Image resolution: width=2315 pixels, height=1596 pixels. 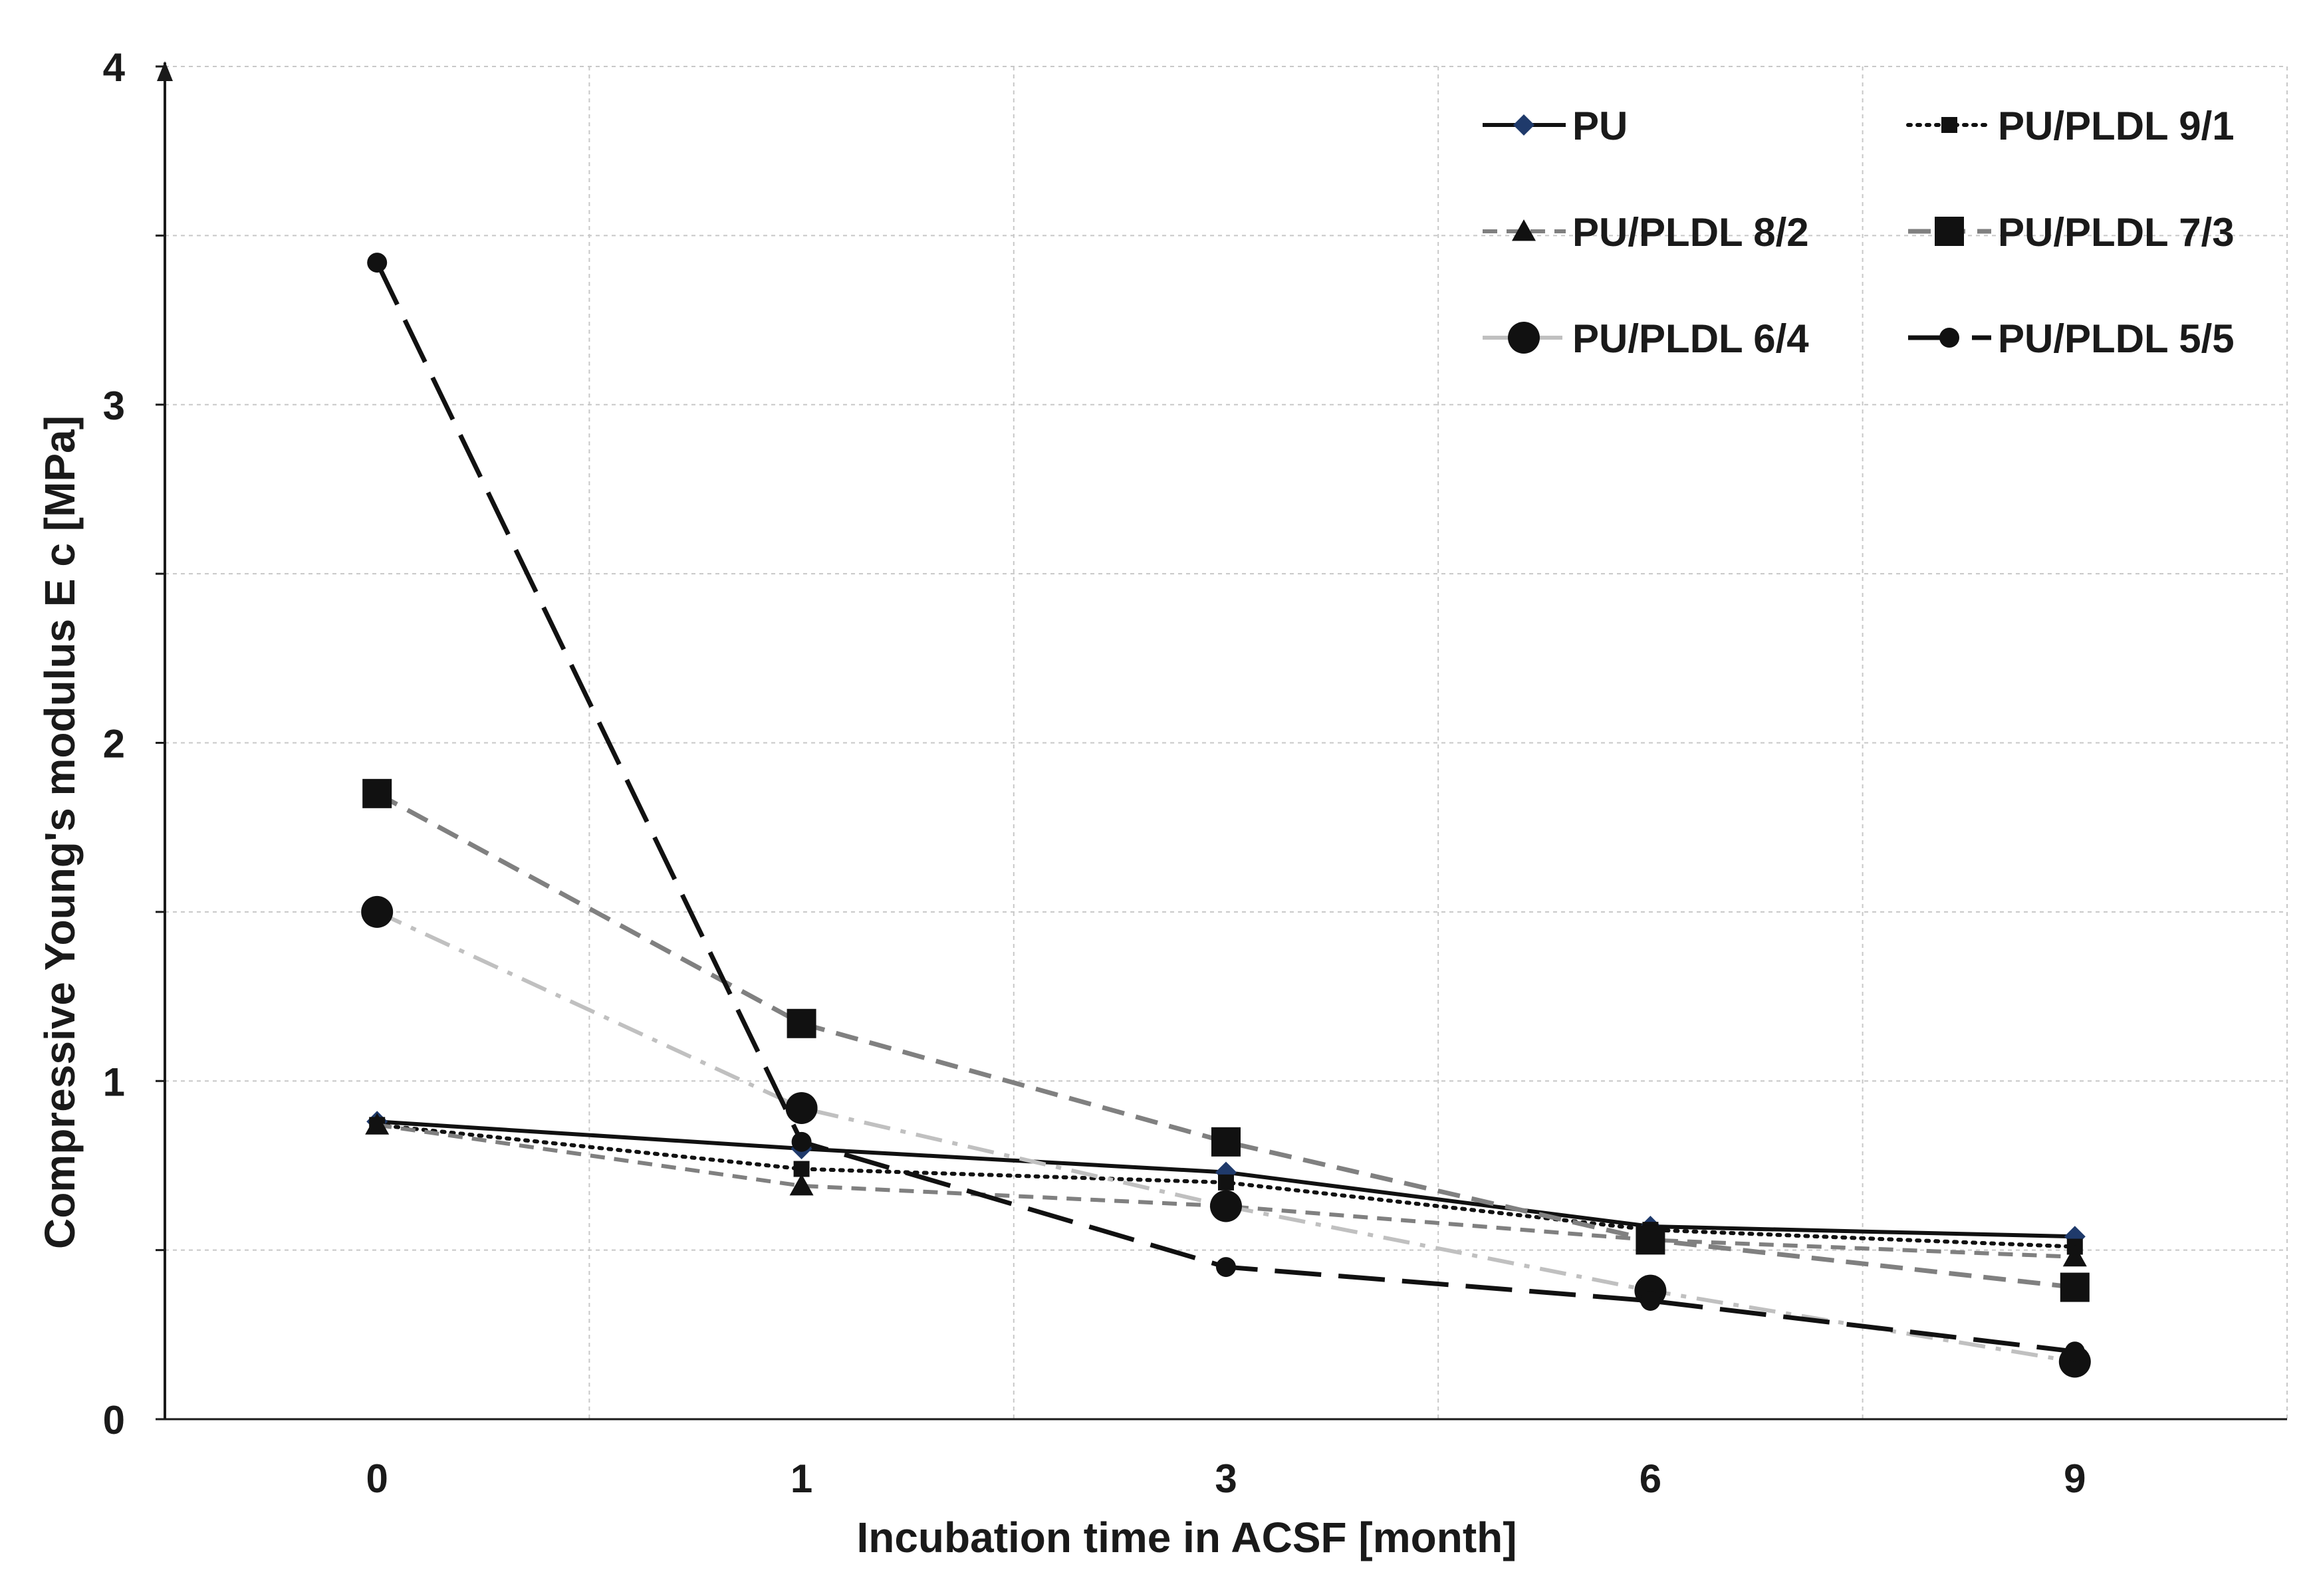 I want to click on legend-item: PU, so click(x=1555, y=126).